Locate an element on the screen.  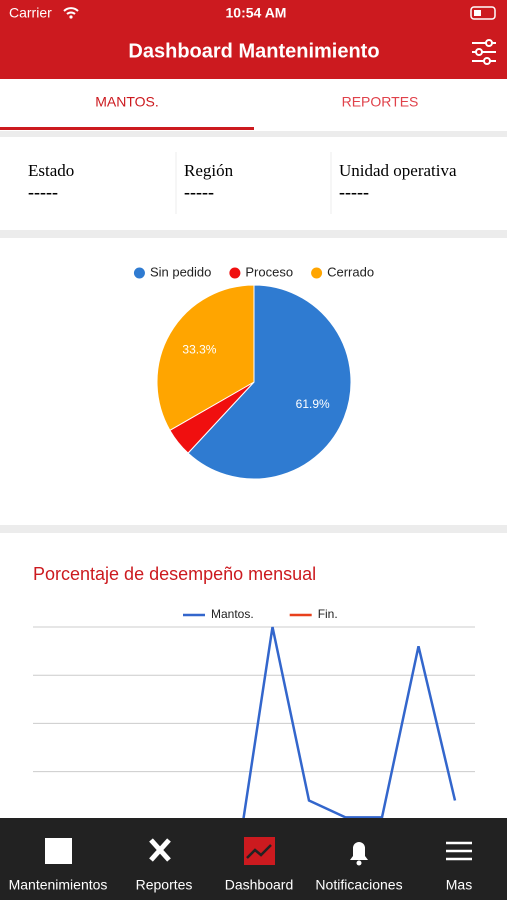
tab-bar-label: Reportes is located at coordinates (164, 885).